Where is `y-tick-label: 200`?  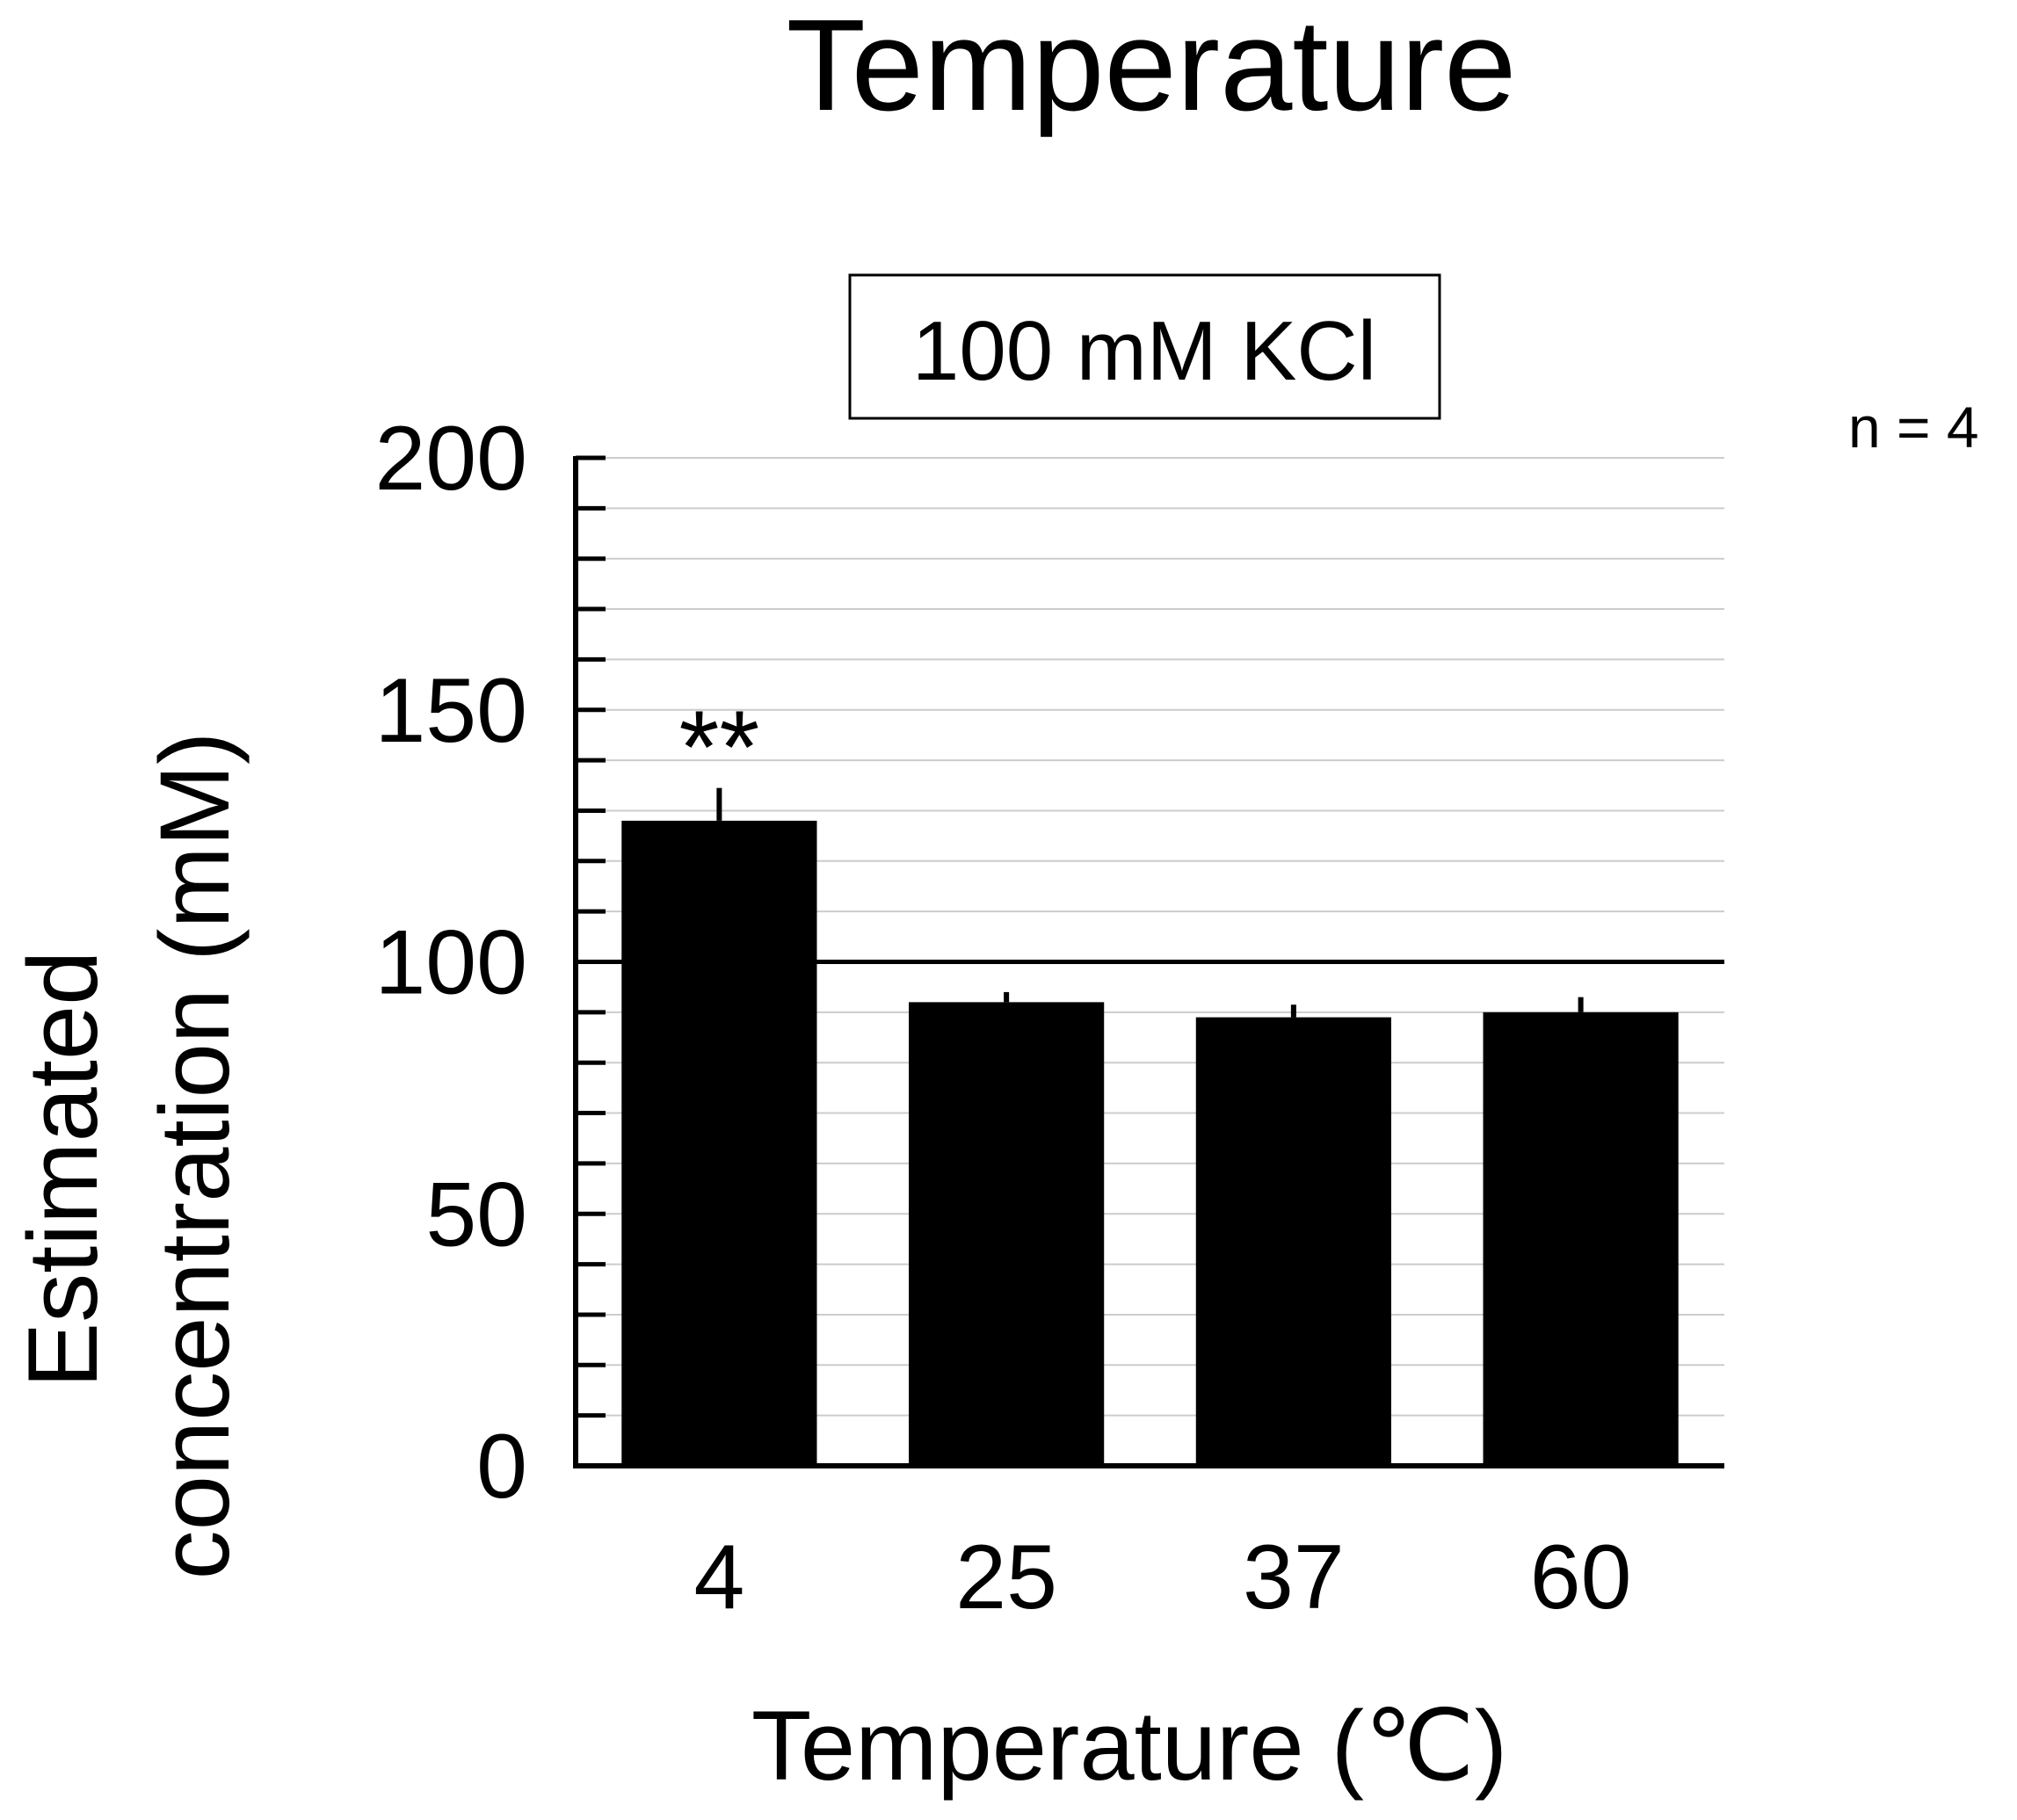
y-tick-label: 200 is located at coordinates (451, 459).